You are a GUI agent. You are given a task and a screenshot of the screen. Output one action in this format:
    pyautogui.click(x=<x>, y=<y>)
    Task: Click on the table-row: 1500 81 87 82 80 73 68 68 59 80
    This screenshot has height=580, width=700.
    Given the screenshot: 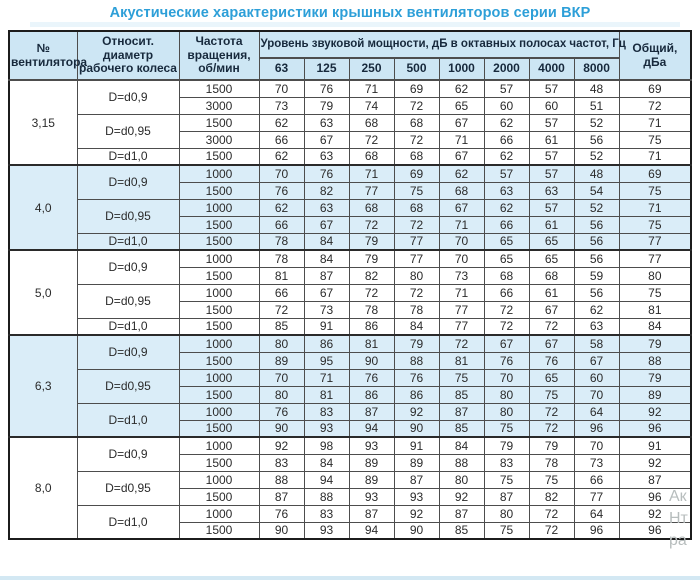 What is the action you would take?
    pyautogui.click(x=350, y=275)
    